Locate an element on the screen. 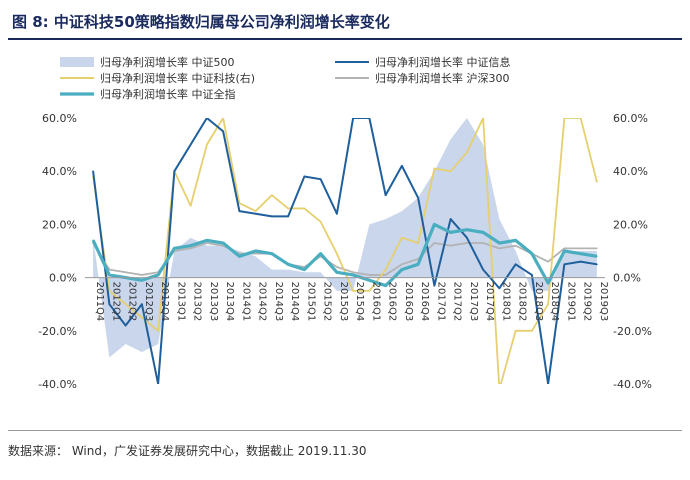  x-tick-label: 2014Q4 is located at coordinates (294, 302).